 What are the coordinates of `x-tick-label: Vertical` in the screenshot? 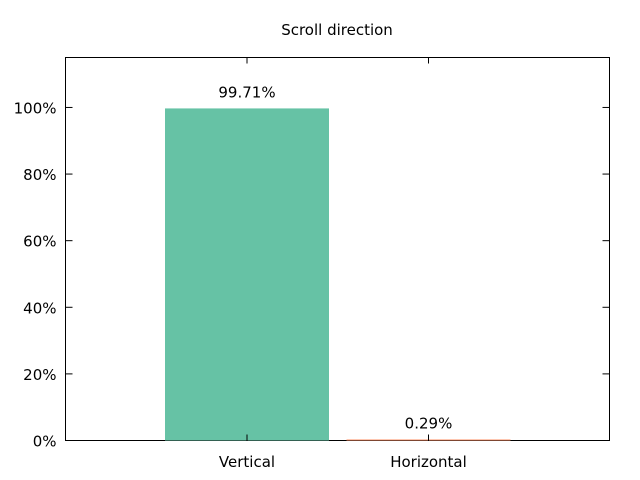 It's located at (247, 462).